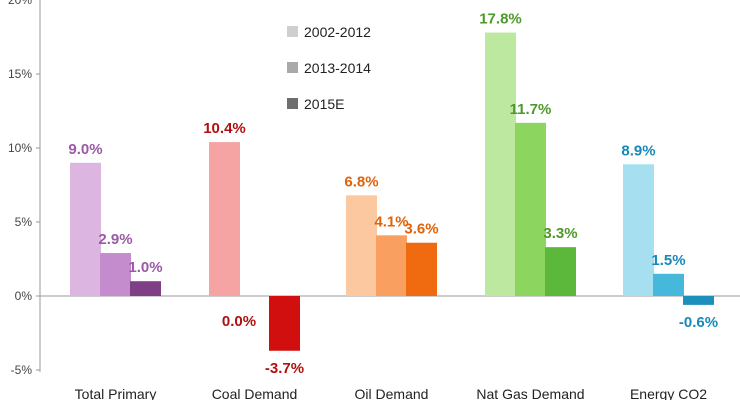 The width and height of the screenshot is (740, 400). Describe the element at coordinates (20, 3) in the screenshot. I see `y-tick-label: 20%` at that location.